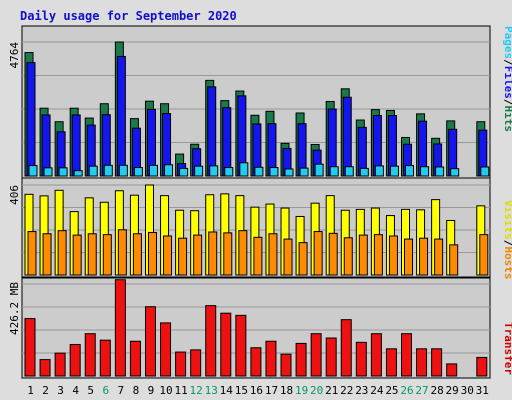 This screenshot has width=512, height=400. What do you see at coordinates (346, 390) in the screenshot?
I see `day-label-22: 22` at bounding box center [346, 390].